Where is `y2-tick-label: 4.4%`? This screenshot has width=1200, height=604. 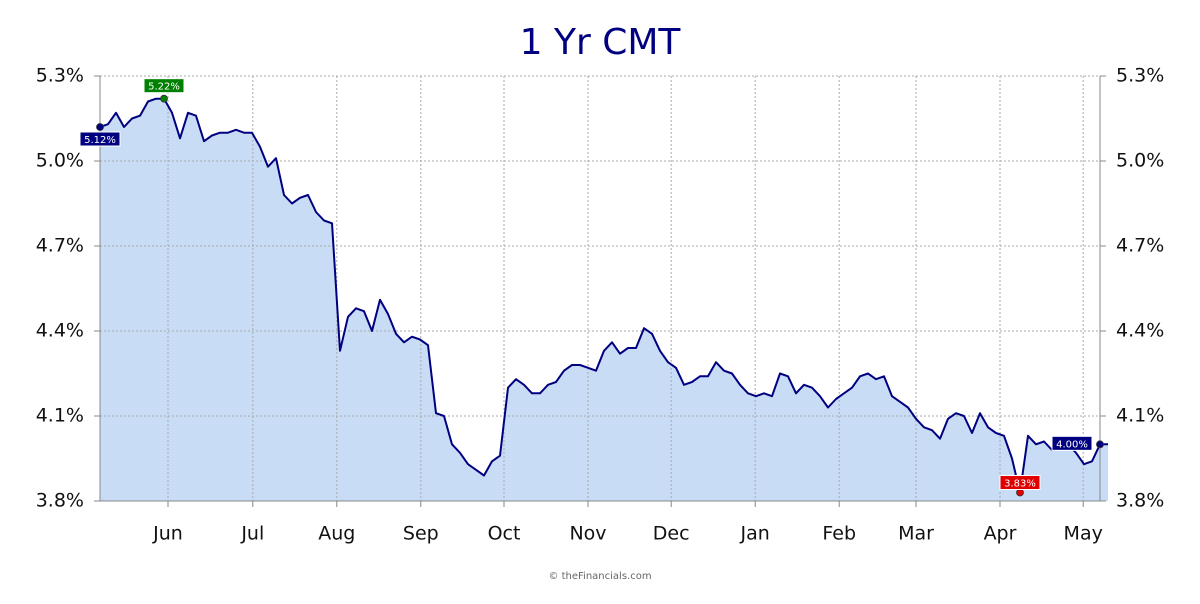
y2-tick-label: 4.4% is located at coordinates (1140, 331).